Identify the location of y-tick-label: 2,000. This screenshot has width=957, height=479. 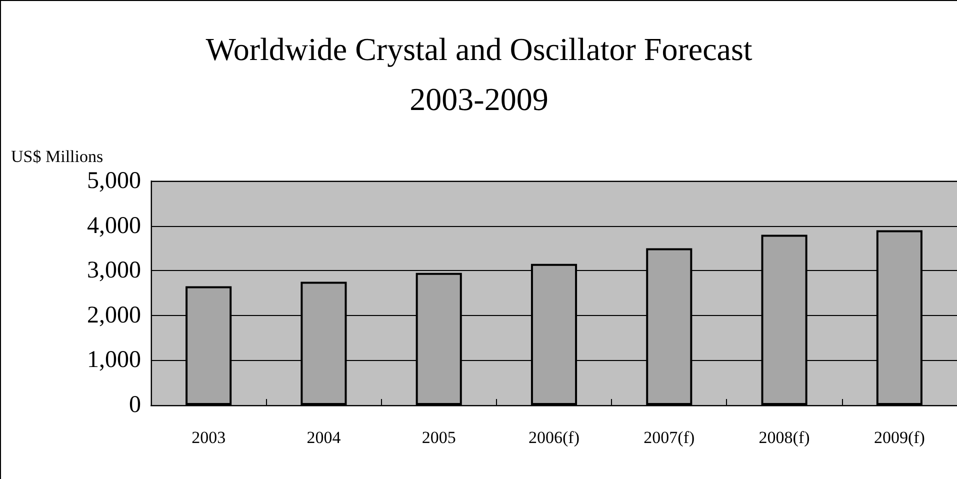
(114, 315).